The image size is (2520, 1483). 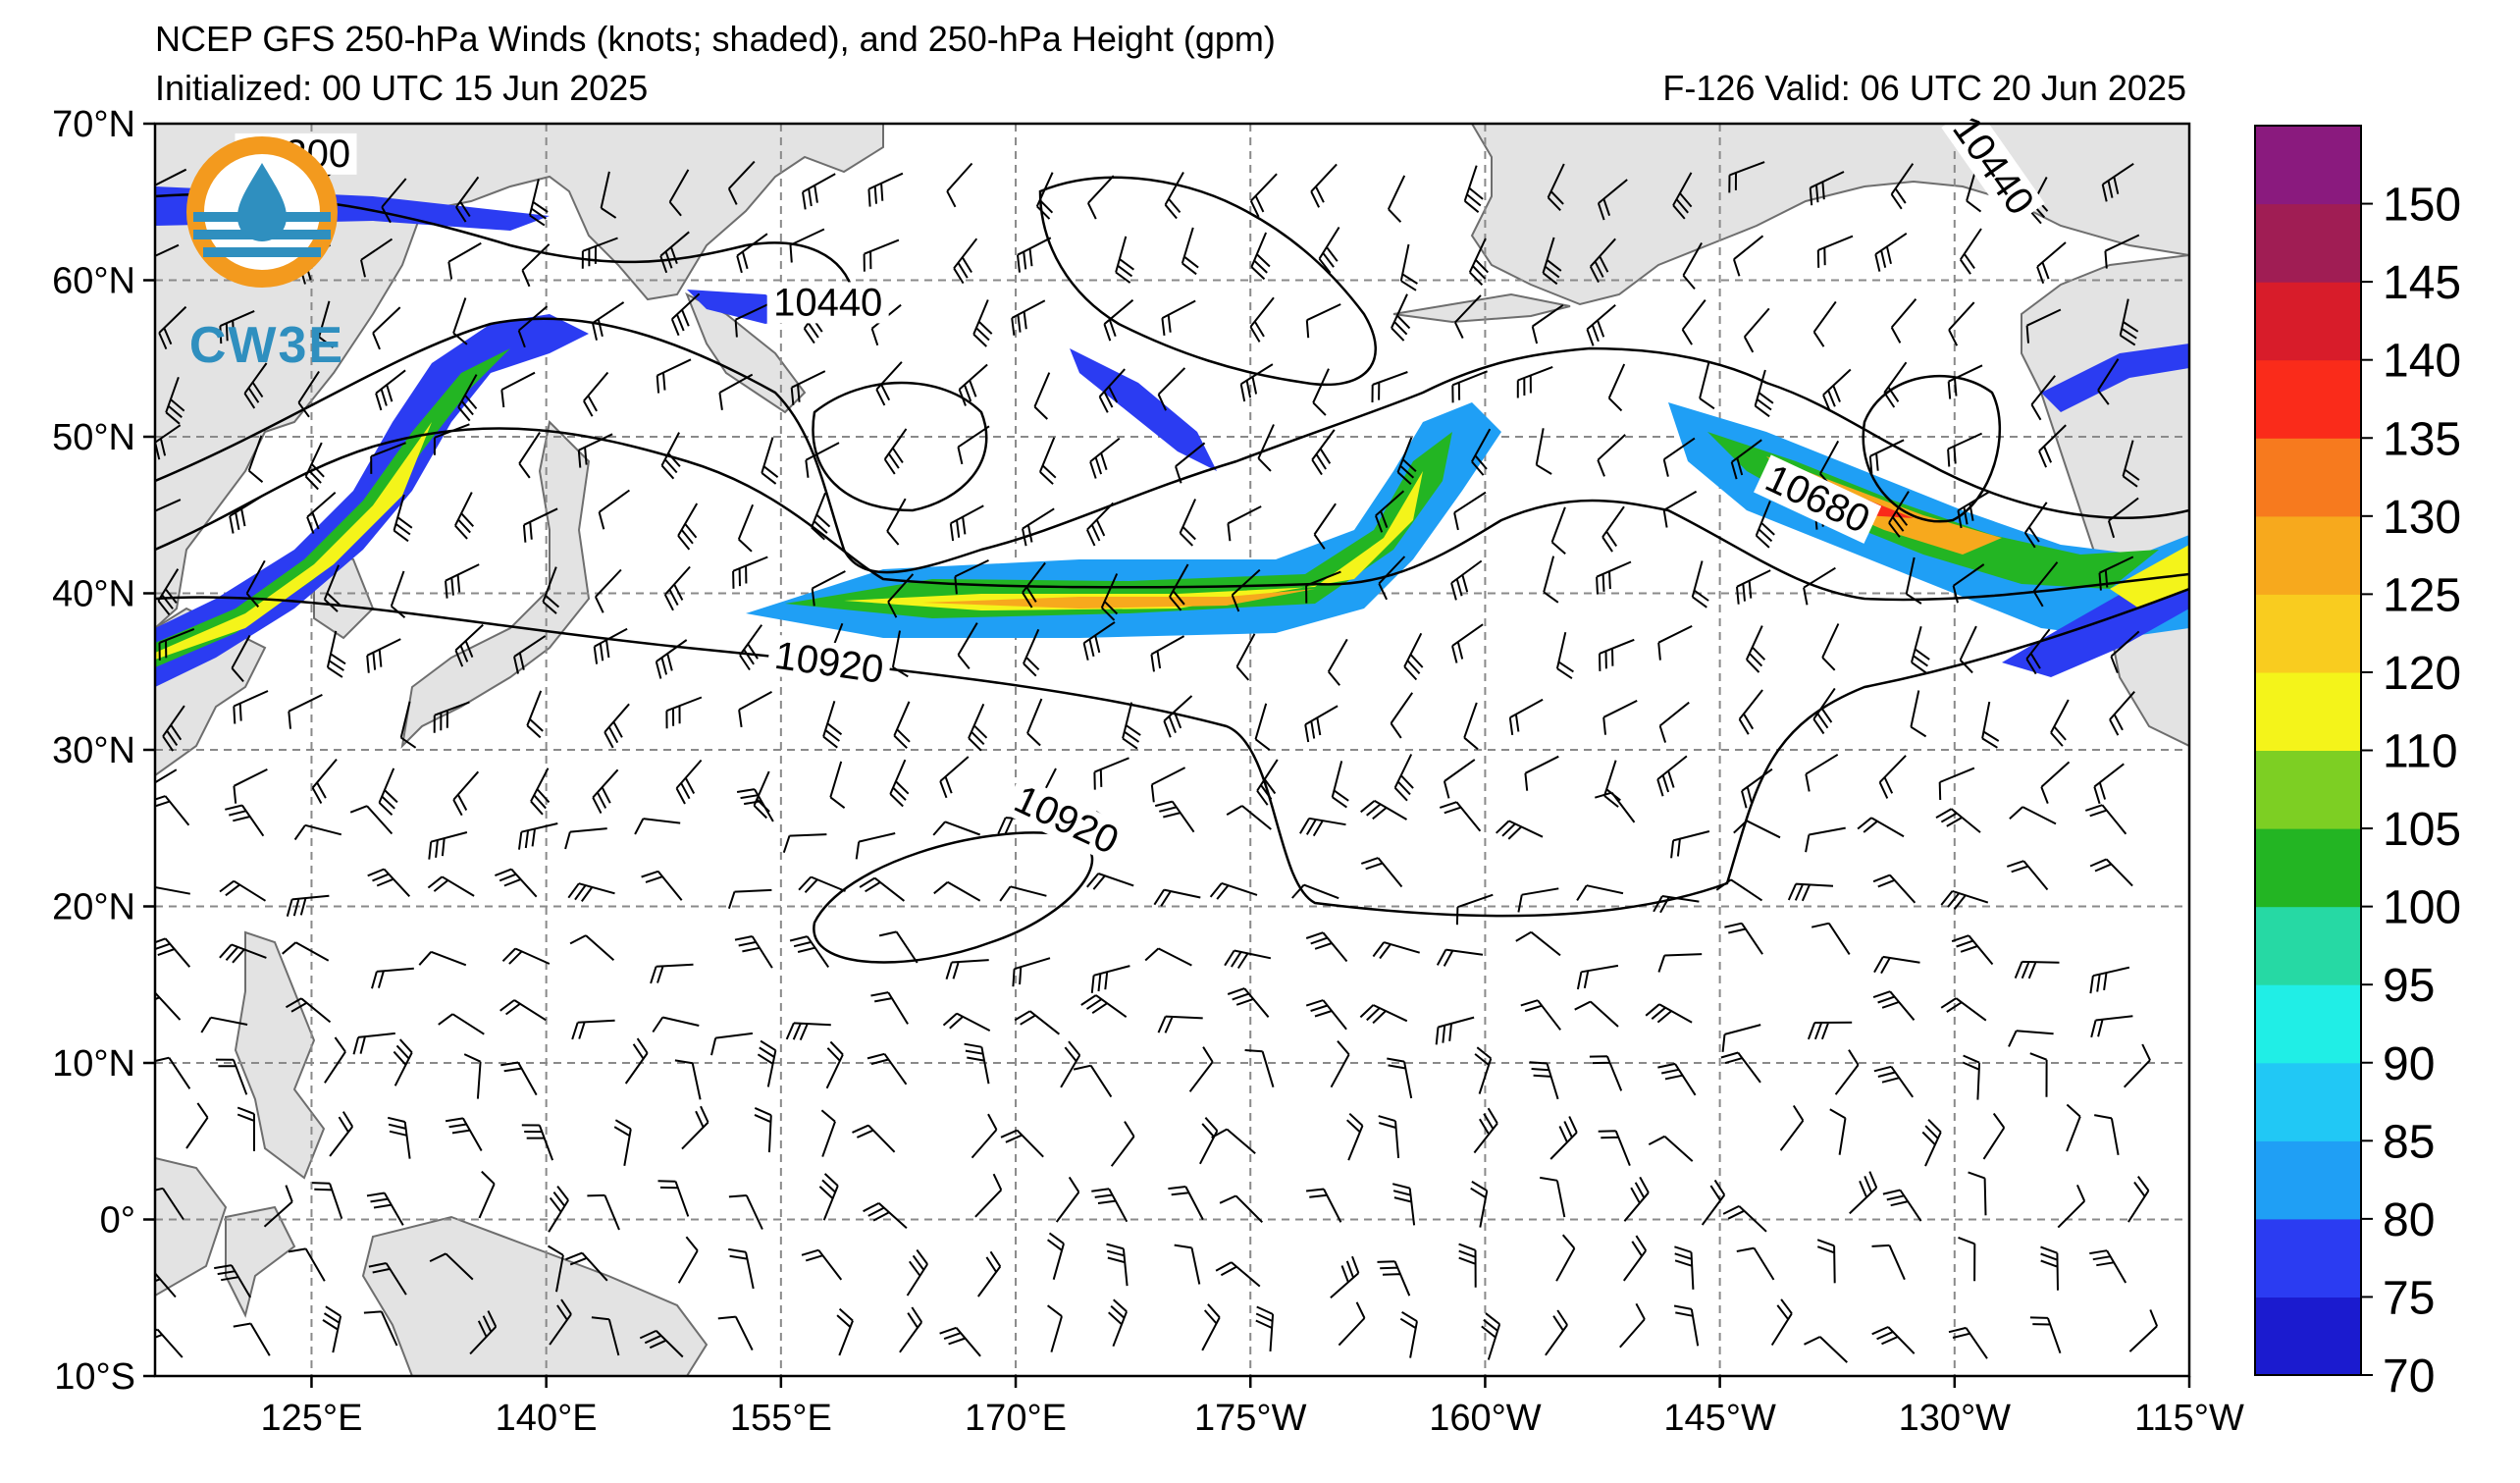 What do you see at coordinates (1931, 449) in the screenshot?
I see `contour-alaska-low` at bounding box center [1931, 449].